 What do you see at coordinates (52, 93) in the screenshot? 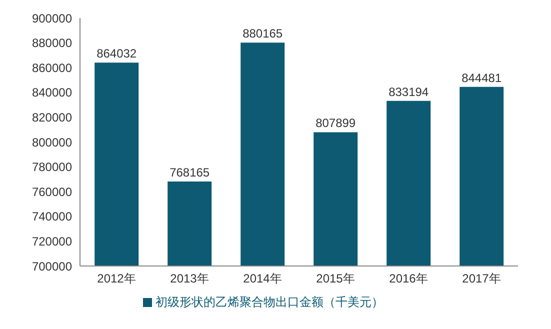
I see `y-tick-label: 840000` at bounding box center [52, 93].